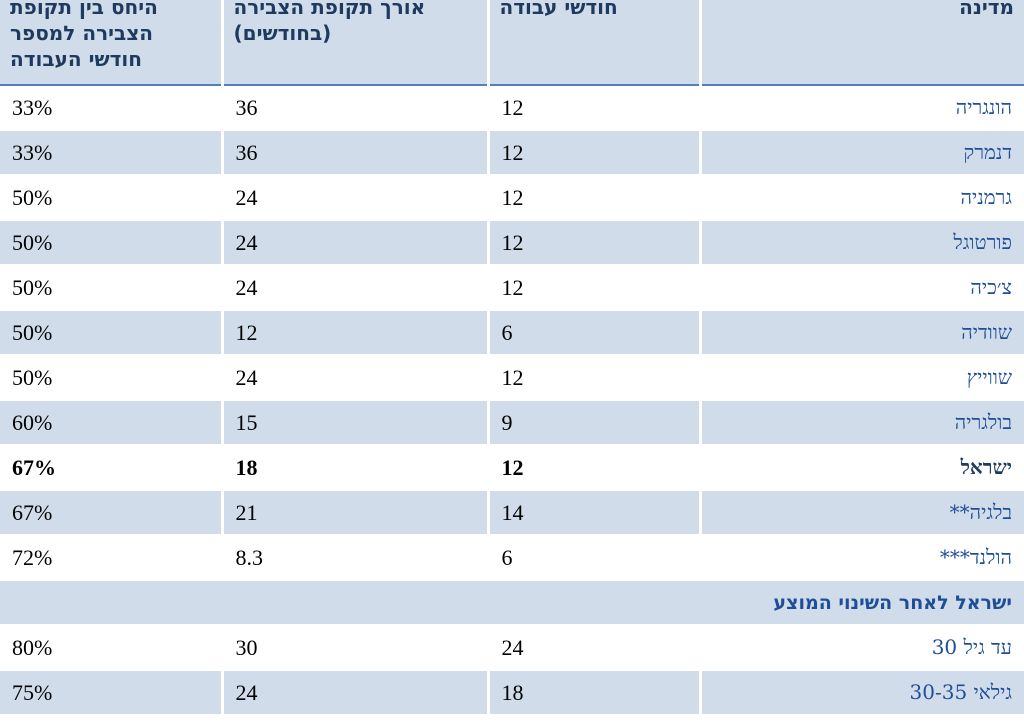  What do you see at coordinates (112, 422) in the screenshot?
I see `cell-ratio: 60%` at bounding box center [112, 422].